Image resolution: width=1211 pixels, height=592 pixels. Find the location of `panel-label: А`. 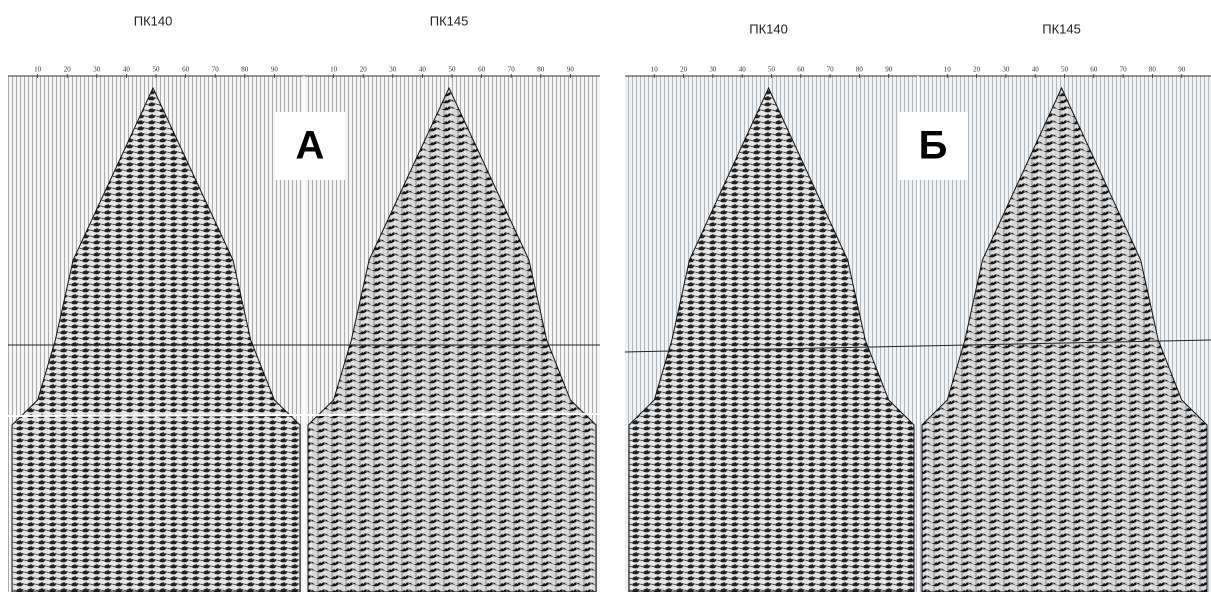

panel-label: А is located at coordinates (310, 146).